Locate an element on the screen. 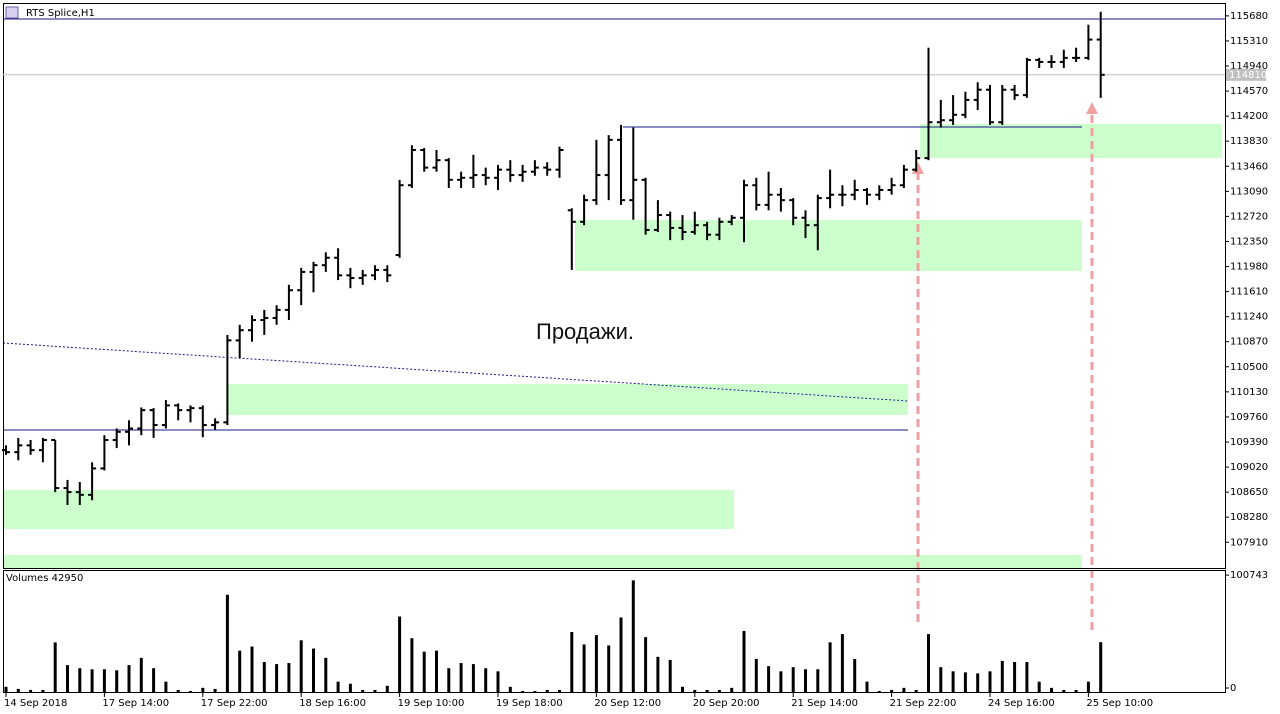 This screenshot has height=714, width=1280. y-tick-label: 115310 is located at coordinates (1249, 41).